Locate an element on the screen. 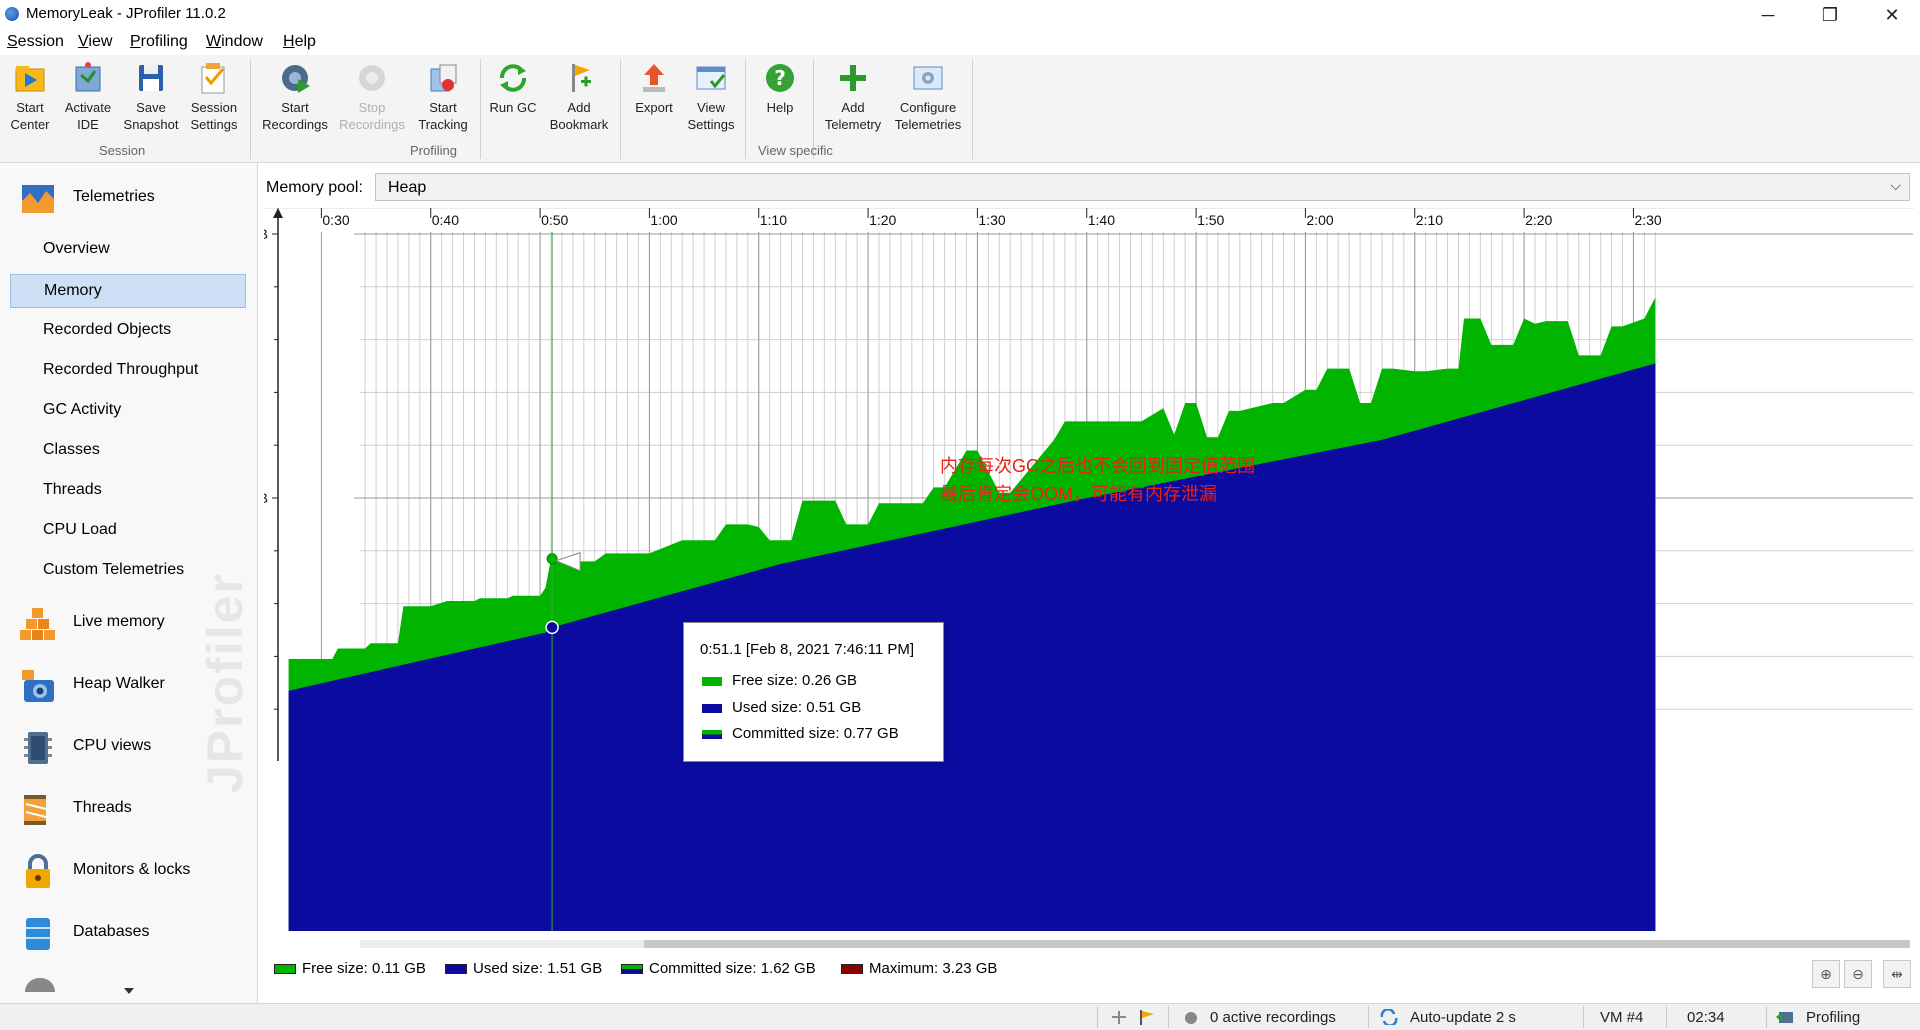 The width and height of the screenshot is (1920, 1030). zoom-in-icon: ⊕ is located at coordinates (1826, 973).